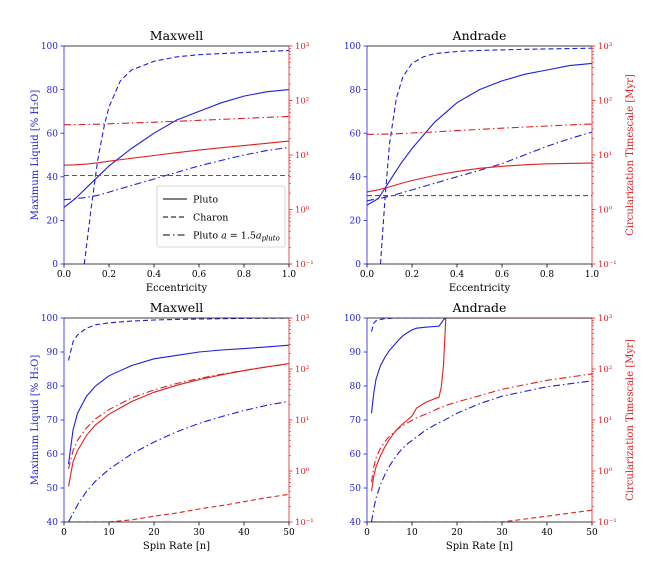  Describe the element at coordinates (64, 533) in the screenshot. I see `x-tick-label: 0` at that location.